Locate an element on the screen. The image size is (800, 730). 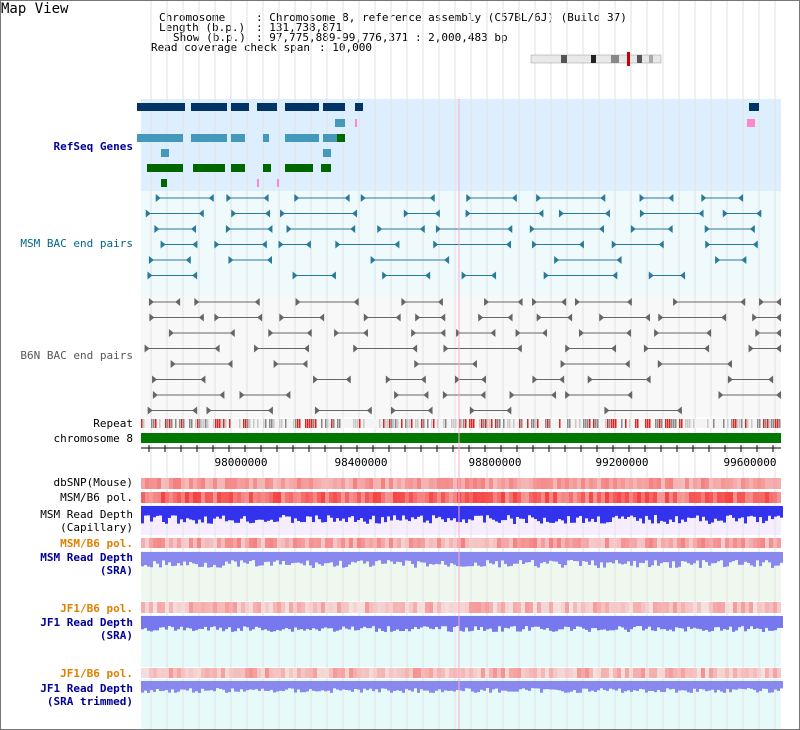
axis-tick-label: 98800000 is located at coordinates (495, 462).